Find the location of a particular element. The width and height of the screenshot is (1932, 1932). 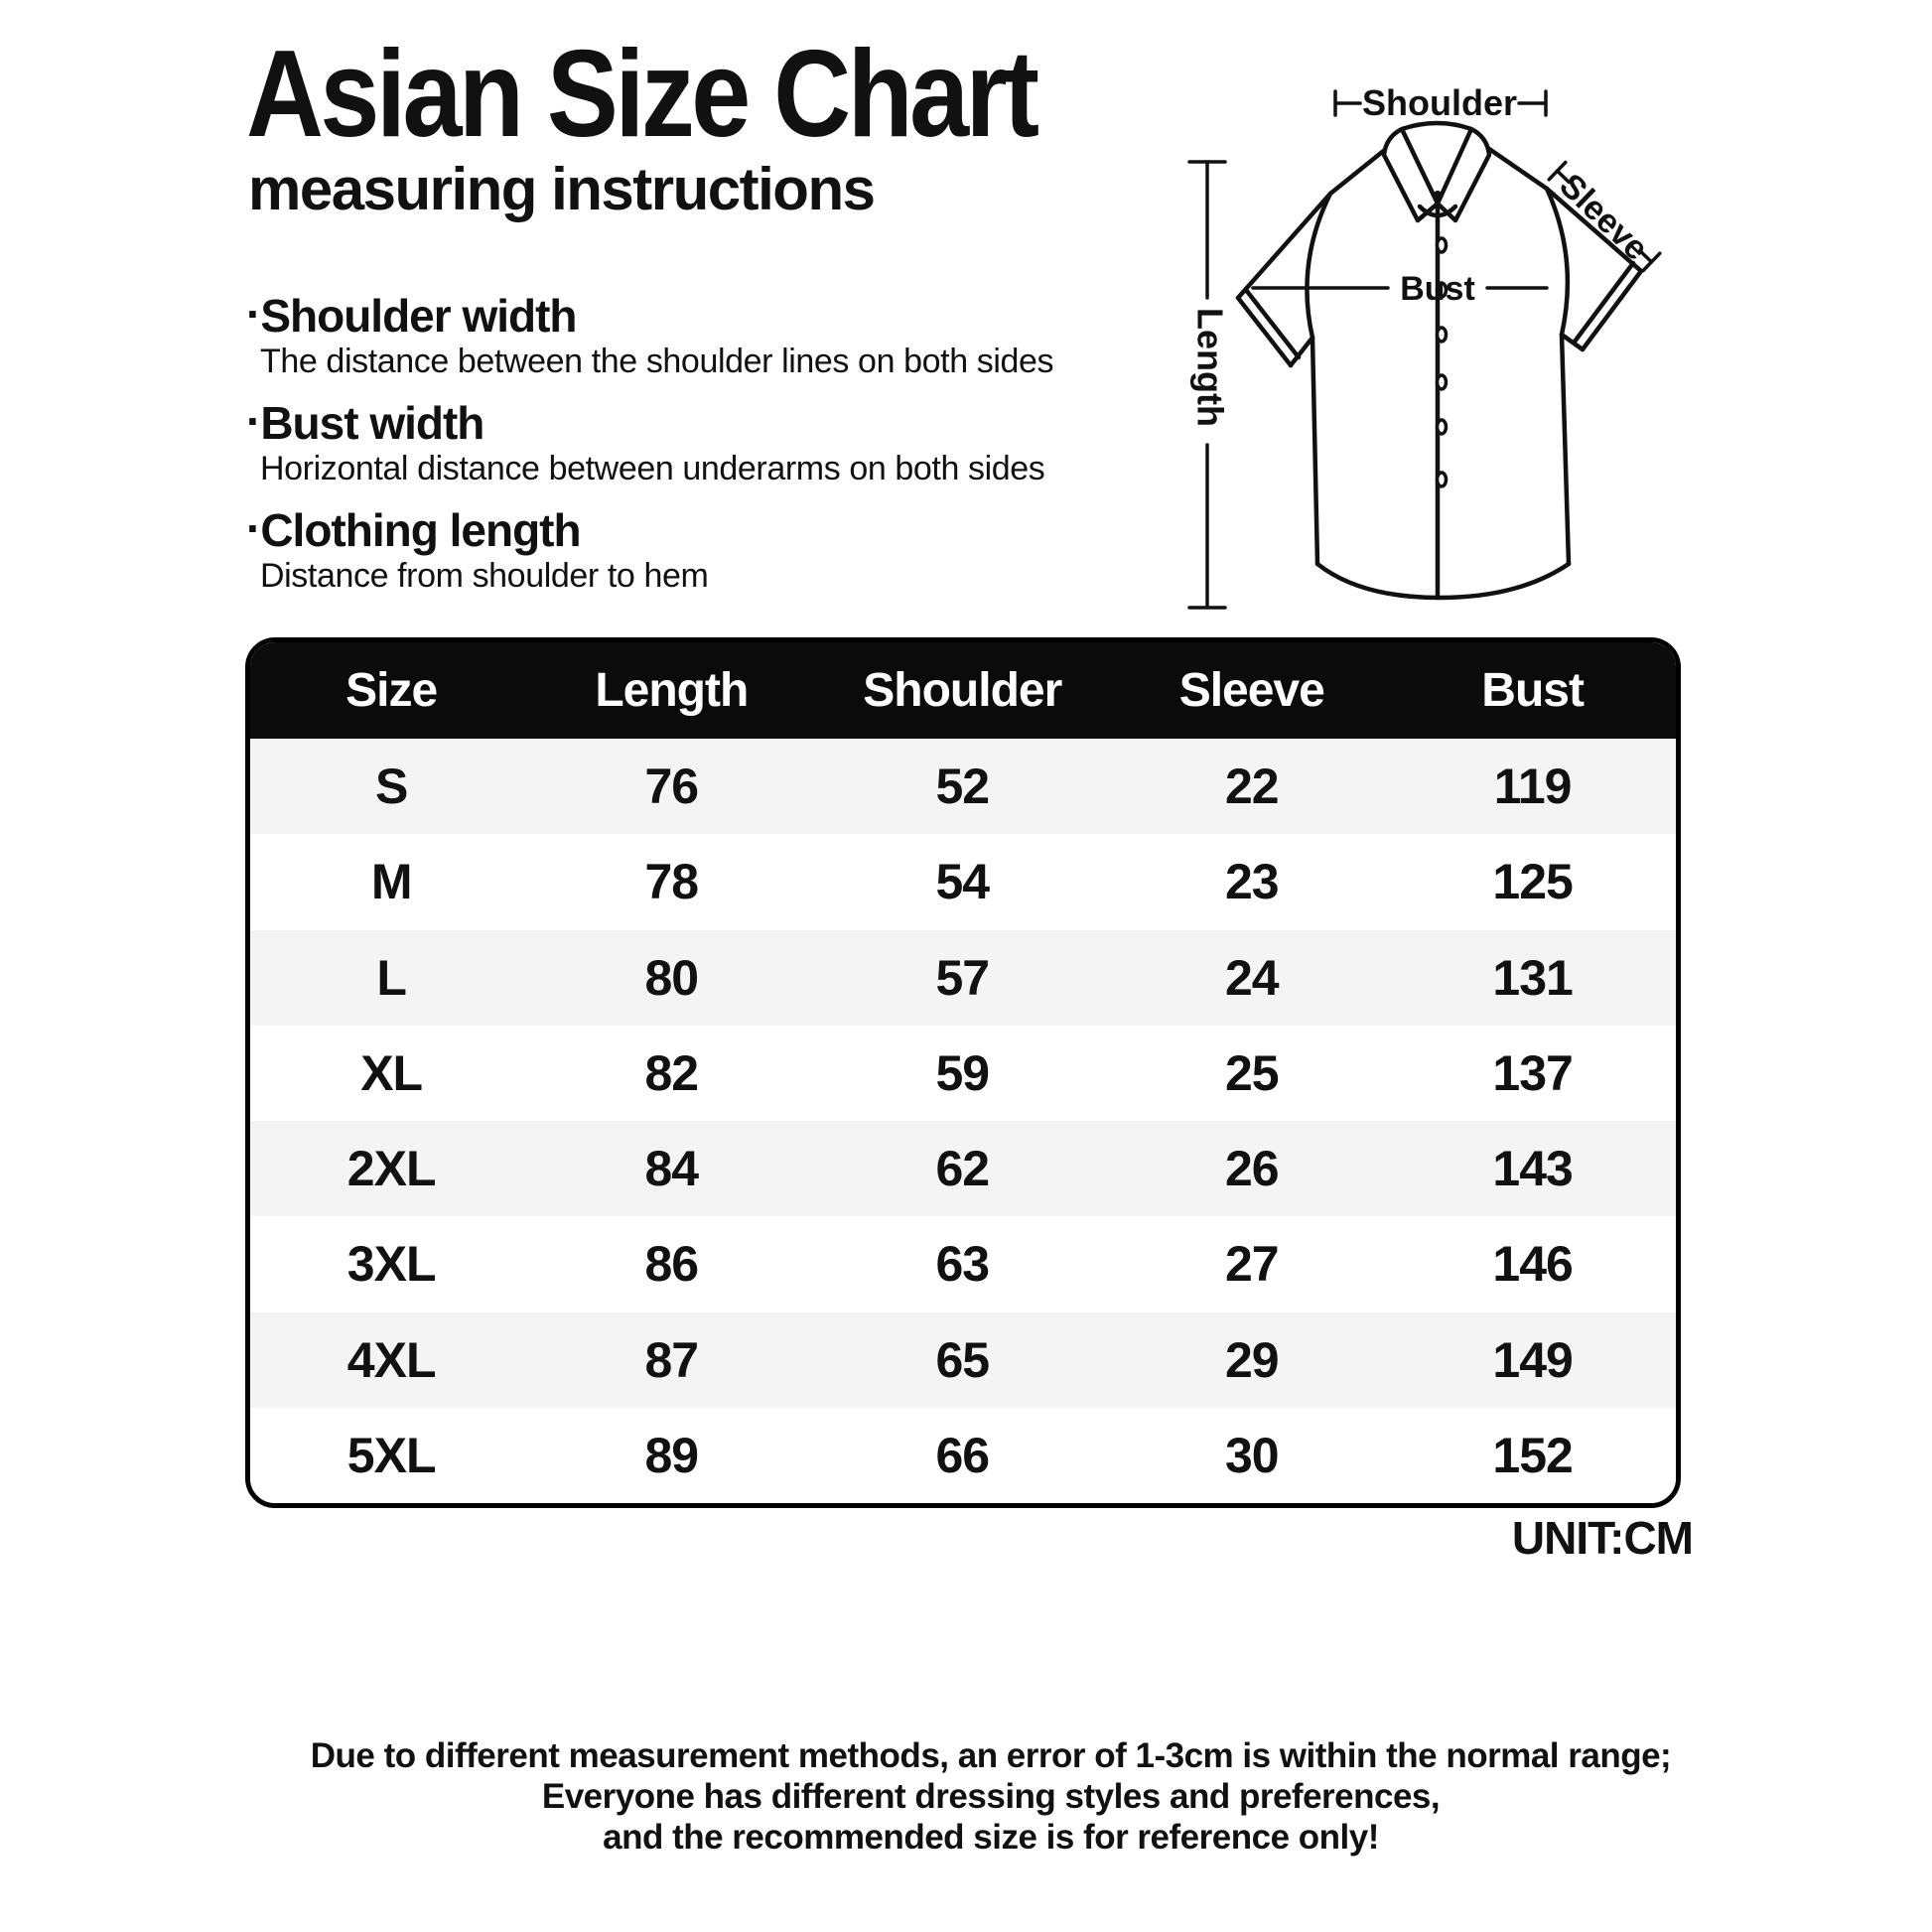

size-cell: L is located at coordinates (391, 978).